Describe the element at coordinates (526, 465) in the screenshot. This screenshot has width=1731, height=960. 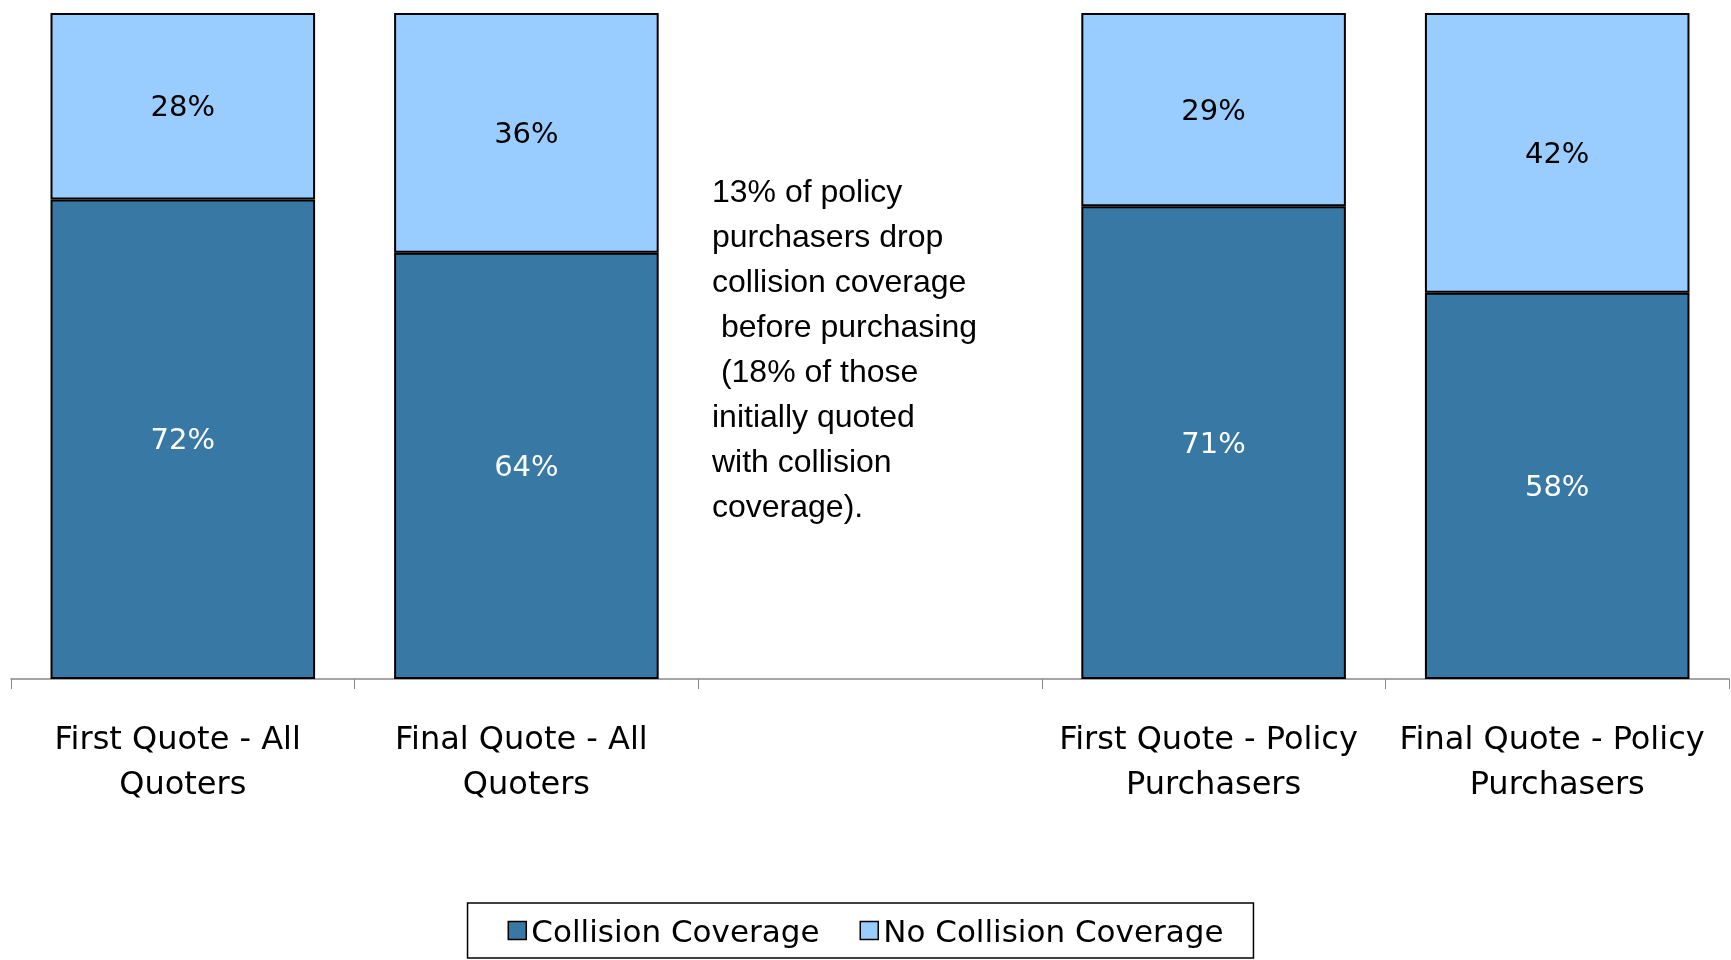
I see `data-label: 64%` at that location.